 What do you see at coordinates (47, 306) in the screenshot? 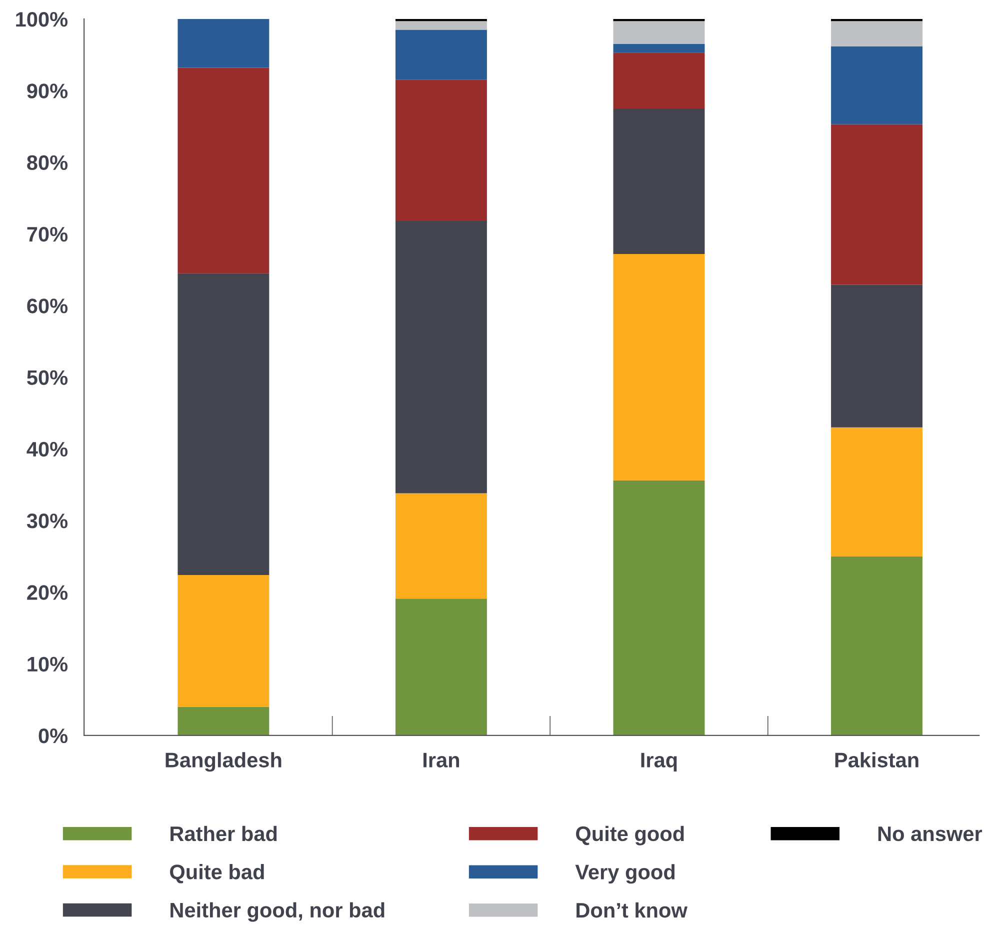
I see `y-tick-label: 60%` at bounding box center [47, 306].